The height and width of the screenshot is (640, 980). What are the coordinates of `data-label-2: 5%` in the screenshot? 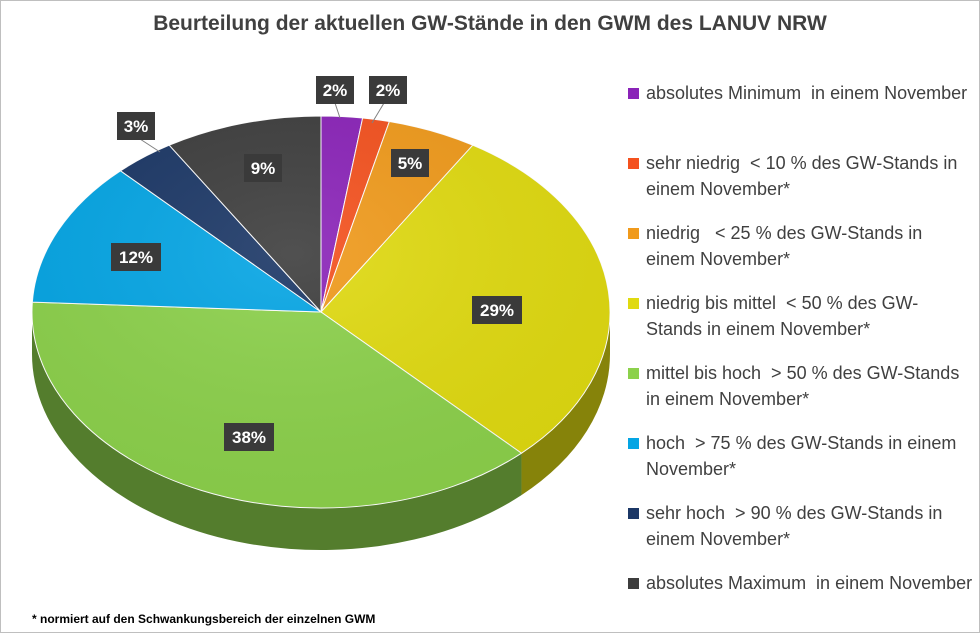 It's located at (410, 163).